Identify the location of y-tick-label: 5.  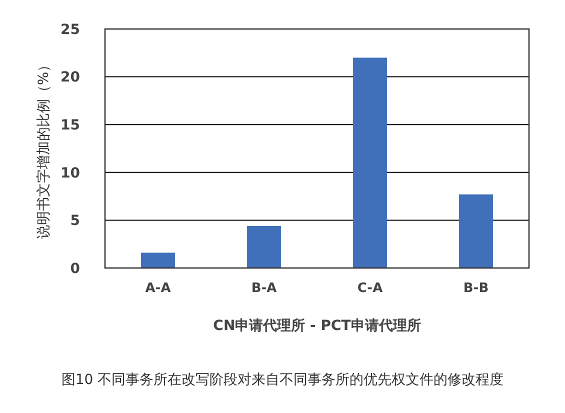
(75, 221).